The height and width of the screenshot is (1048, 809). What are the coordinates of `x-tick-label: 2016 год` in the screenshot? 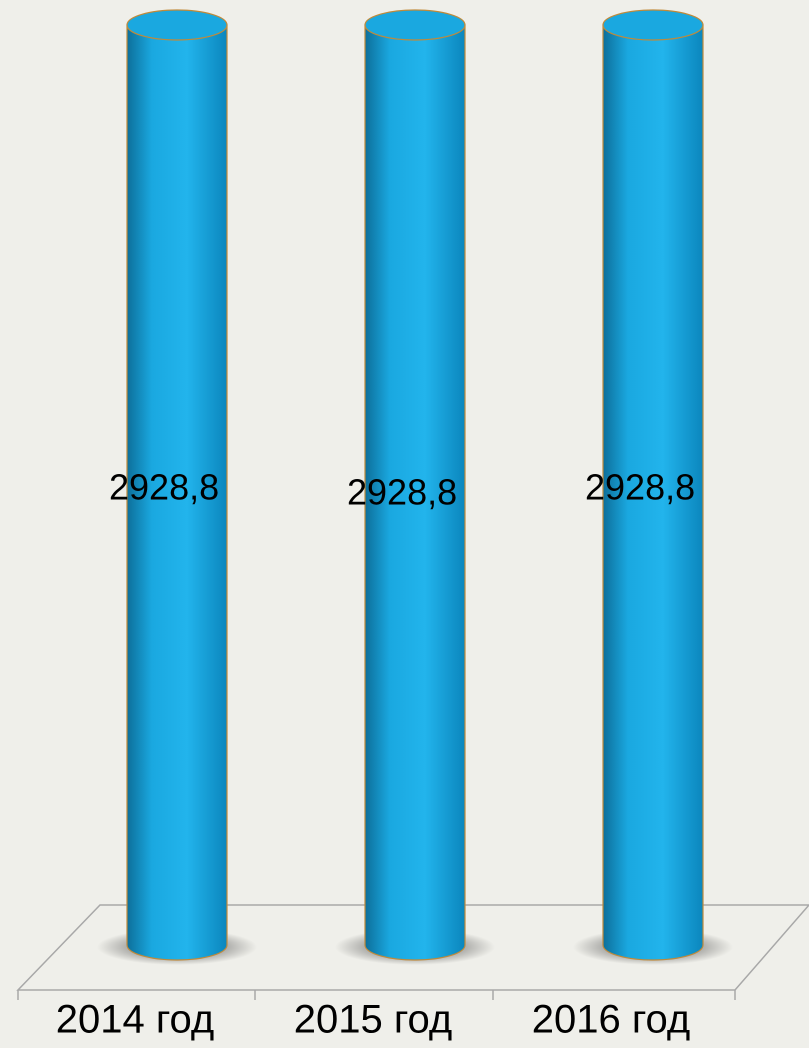 It's located at (611, 1020).